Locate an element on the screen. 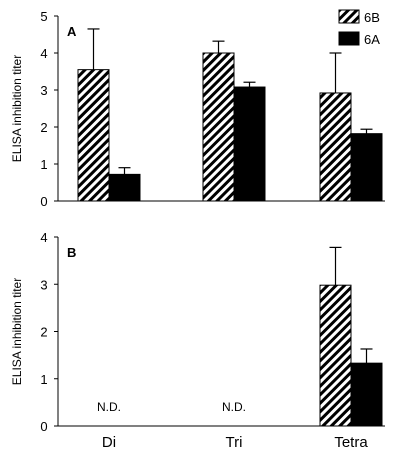 The height and width of the screenshot is (459, 400). panel-label: B is located at coordinates (71, 252).